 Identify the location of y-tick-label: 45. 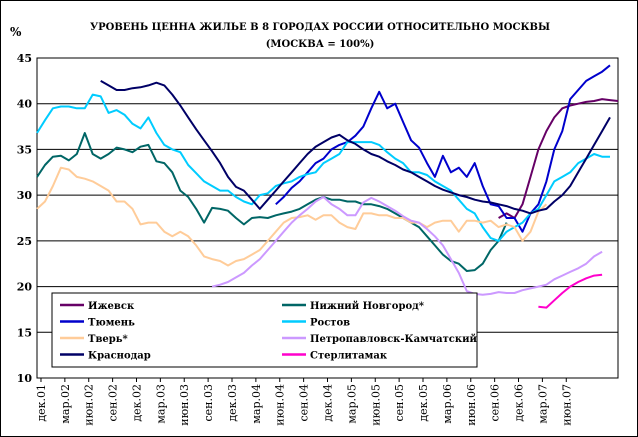
(24, 58).